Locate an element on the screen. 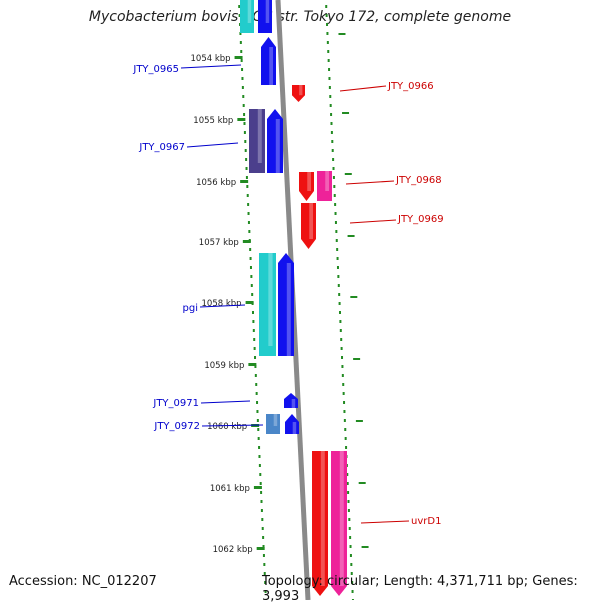 This screenshot has height=604, width=600. gene-block-jty-0968-shade is located at coordinates (309, 181).